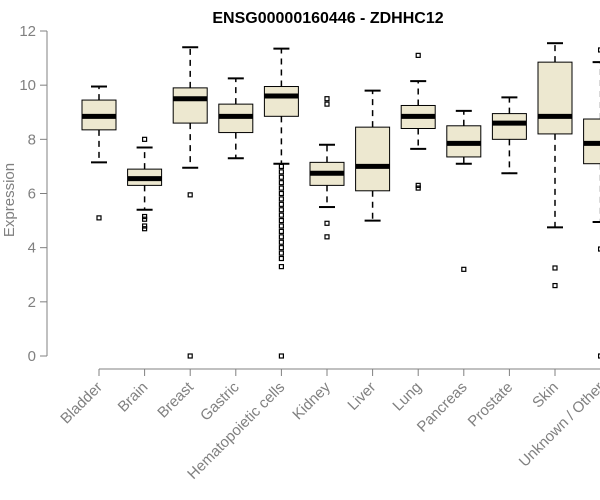  I want to click on y-tick-label: 6, so click(32, 194).